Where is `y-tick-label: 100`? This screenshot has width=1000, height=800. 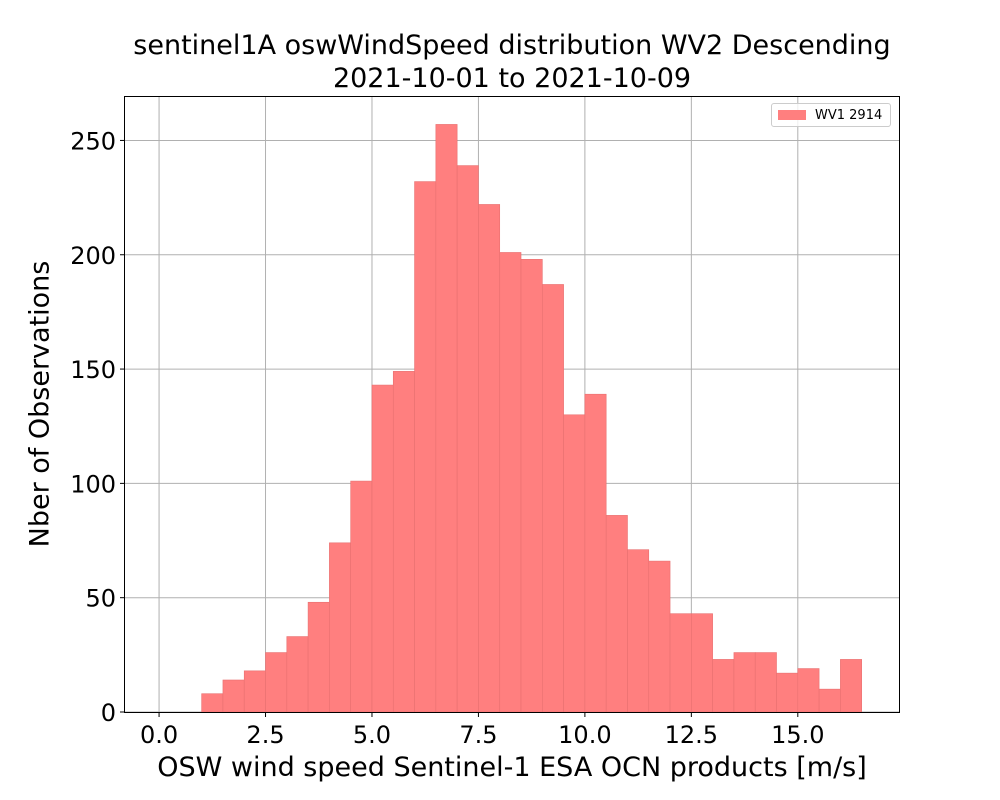
y-tick-label: 100 is located at coordinates (93, 484).